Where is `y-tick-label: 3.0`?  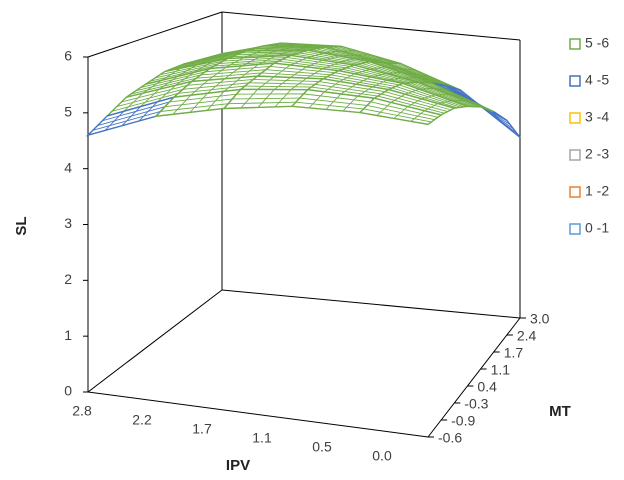
y-tick-label: 3.0 is located at coordinates (540, 319).